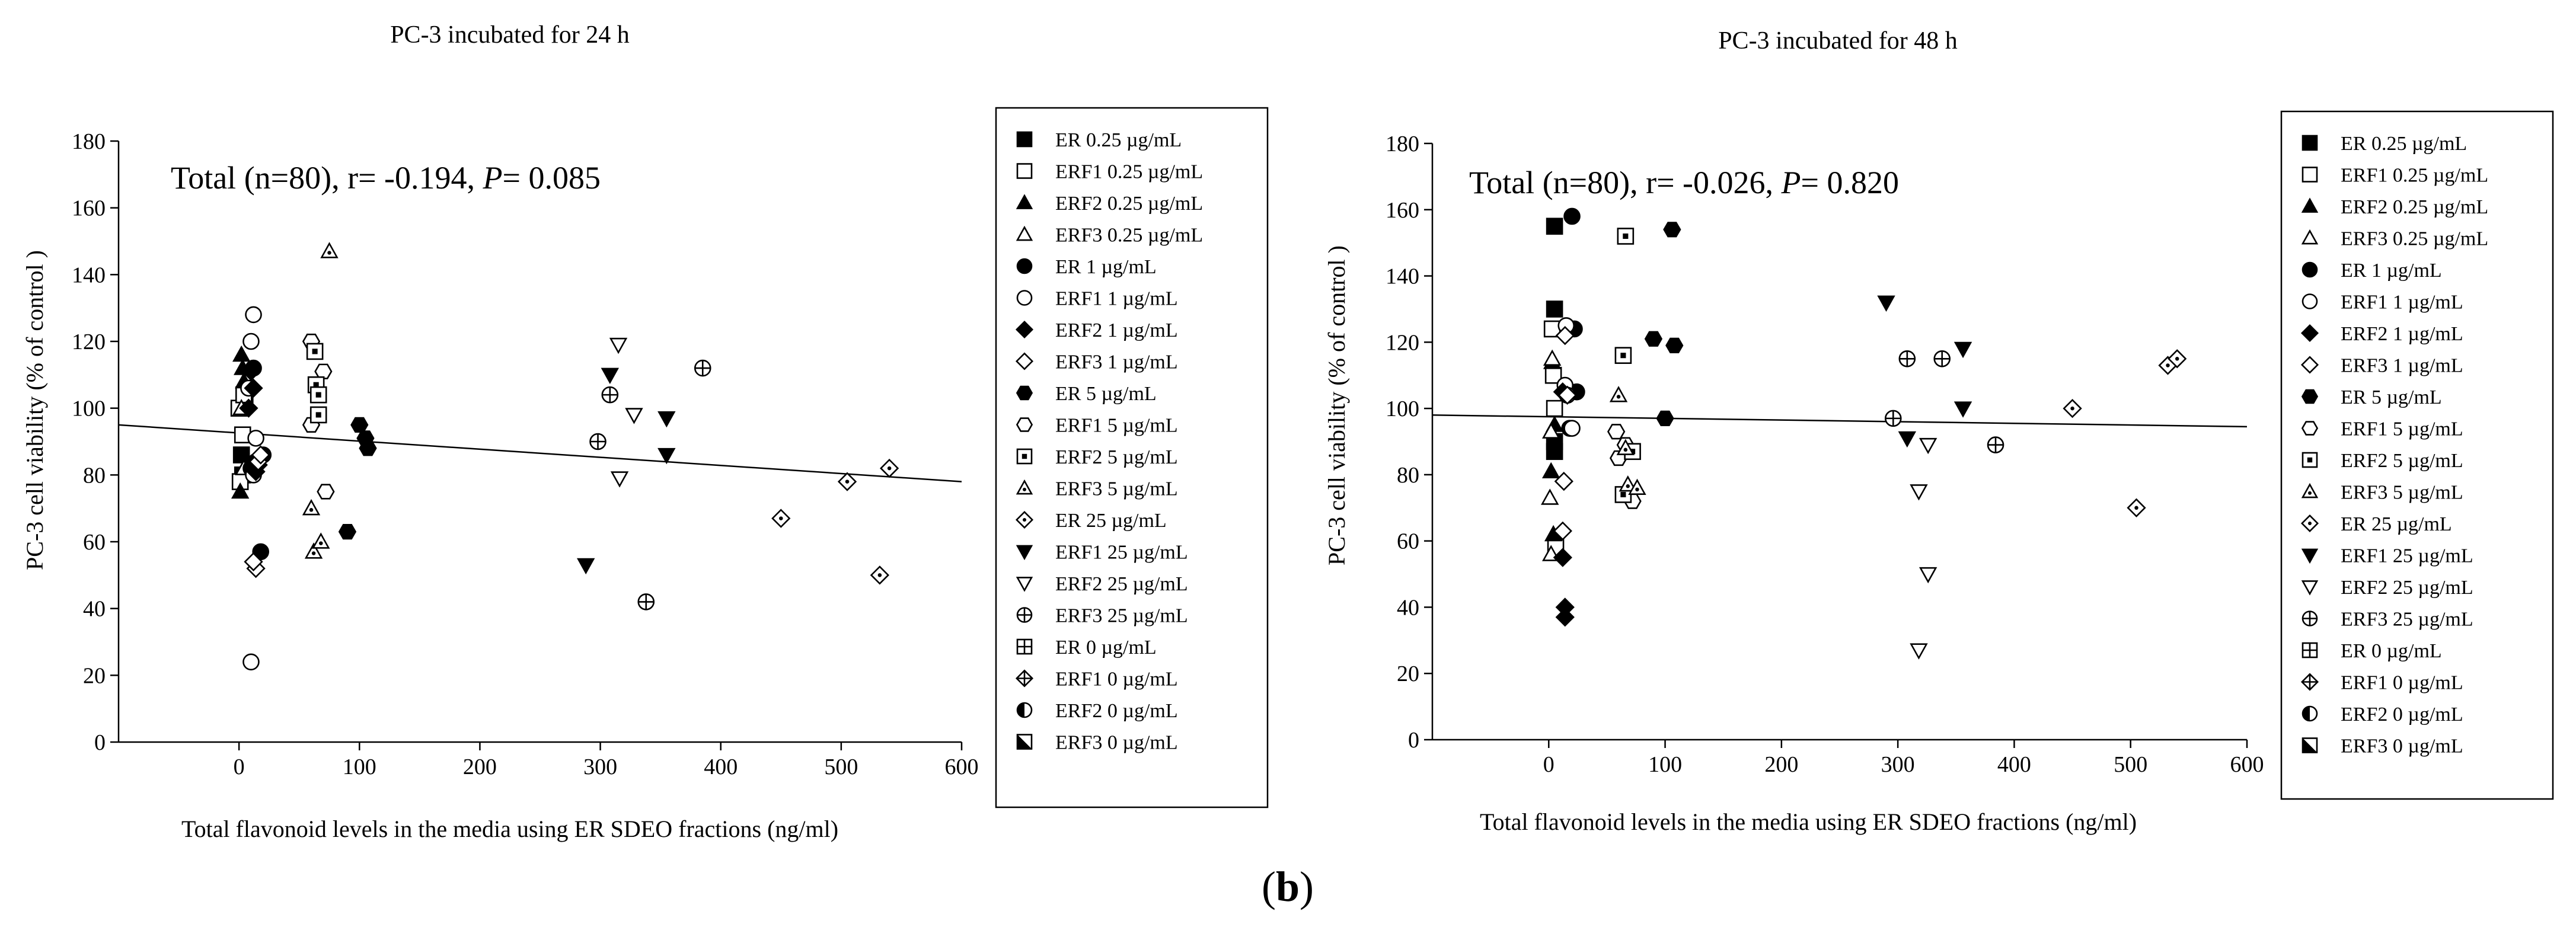  Describe the element at coordinates (1288, 886) in the screenshot. I see `figure-label: (b)` at that location.